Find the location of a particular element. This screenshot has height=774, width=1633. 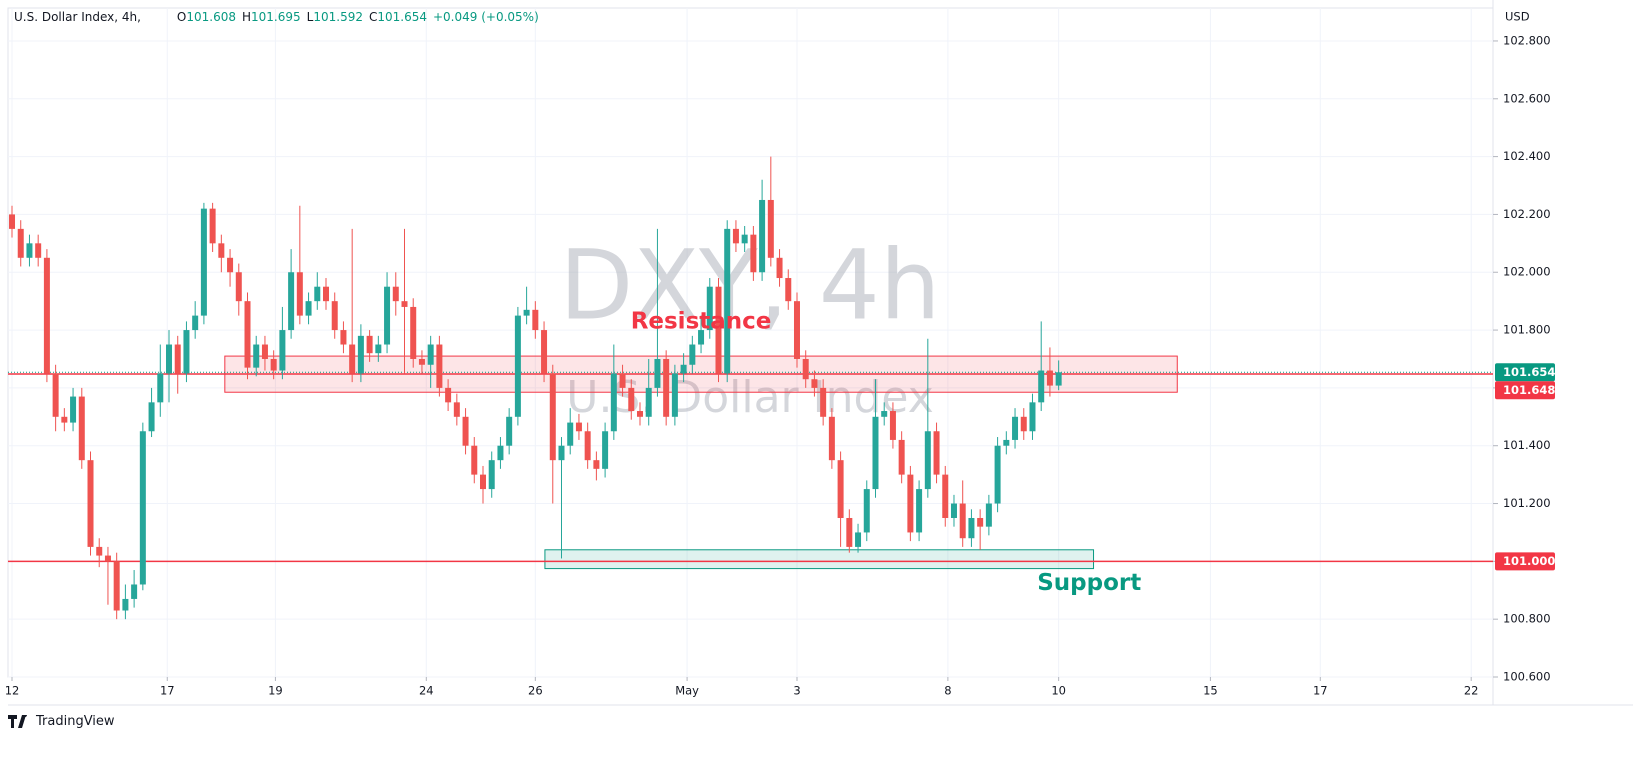

x-tick-label: 26 is located at coordinates (535, 691).